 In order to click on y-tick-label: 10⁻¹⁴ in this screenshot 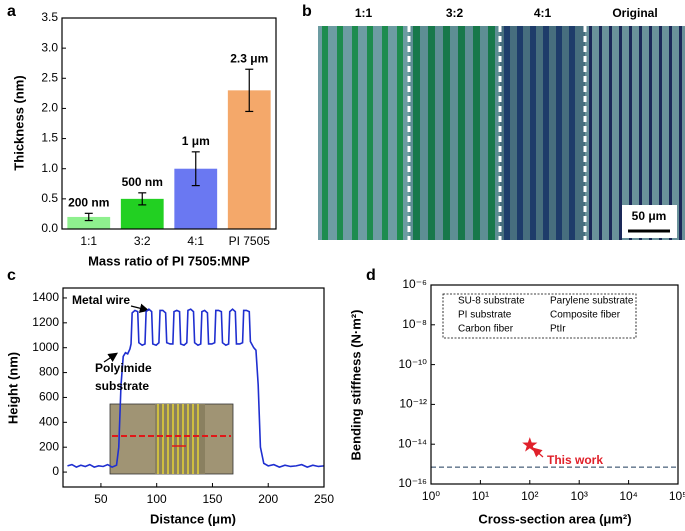, I will do `click(412, 443)`.